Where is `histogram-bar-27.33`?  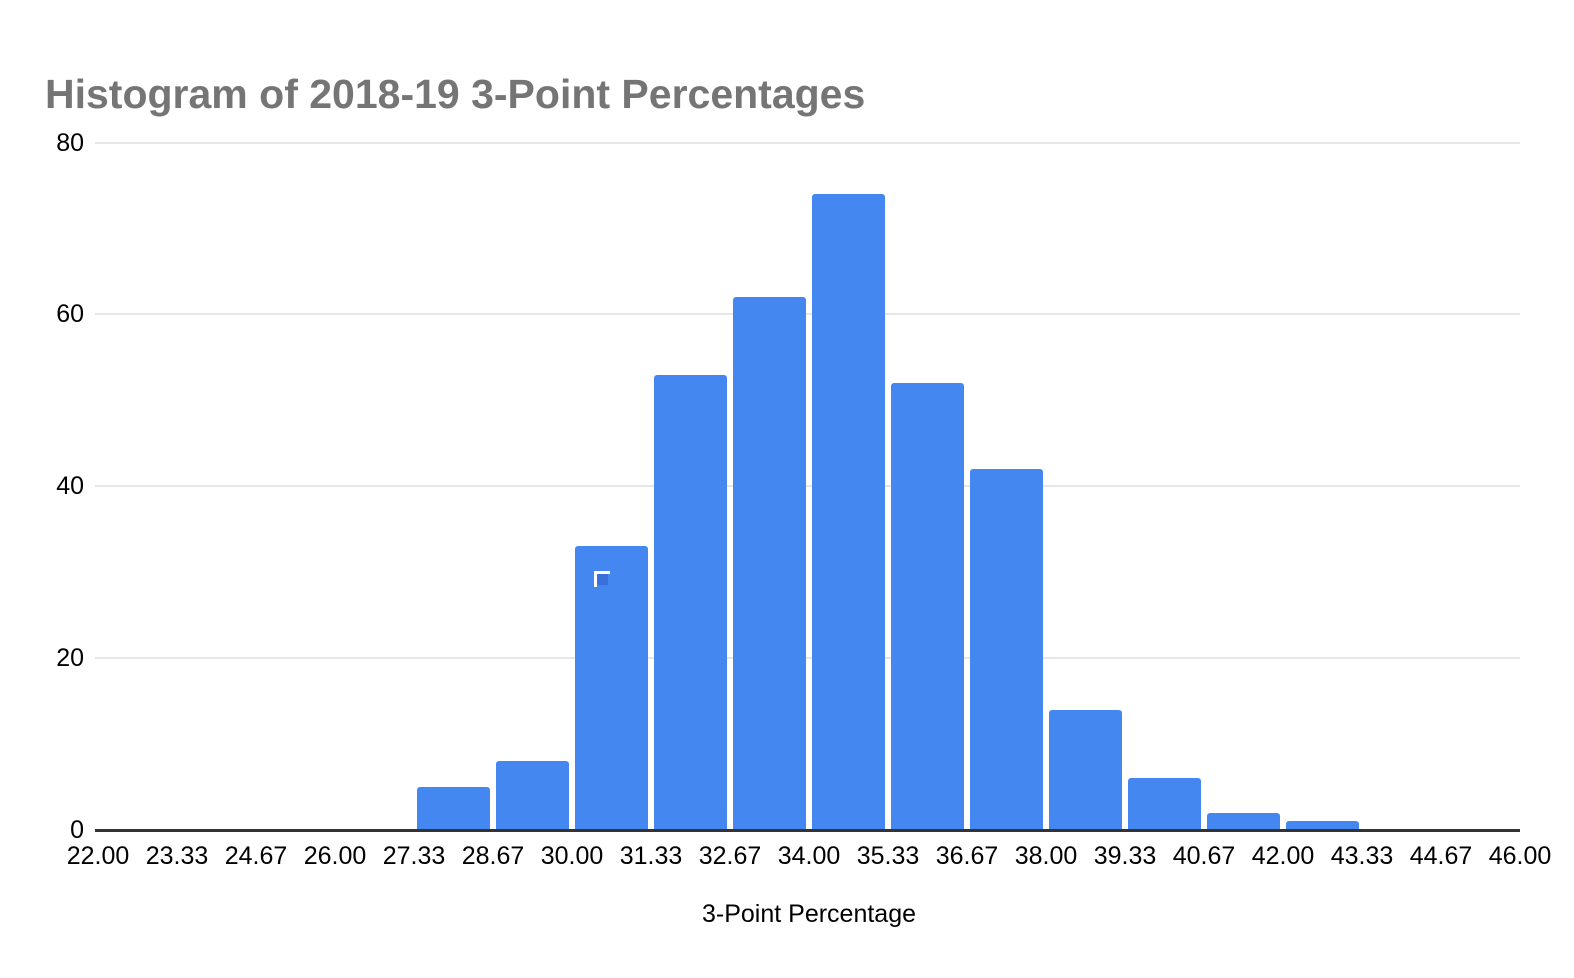
histogram-bar-27.33 is located at coordinates (453, 808).